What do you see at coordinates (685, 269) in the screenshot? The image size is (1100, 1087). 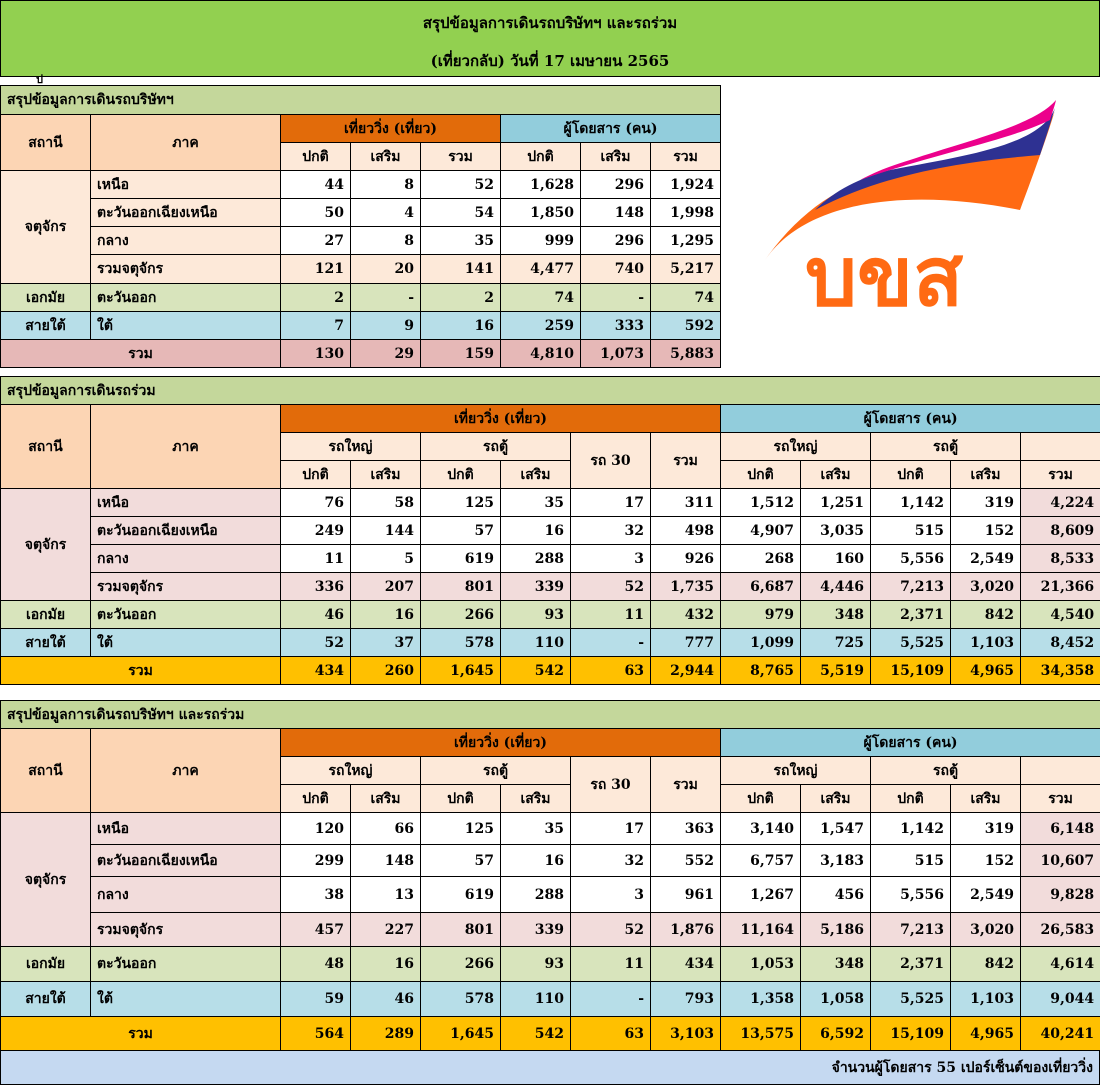 I see `value-cell: 5,217` at bounding box center [685, 269].